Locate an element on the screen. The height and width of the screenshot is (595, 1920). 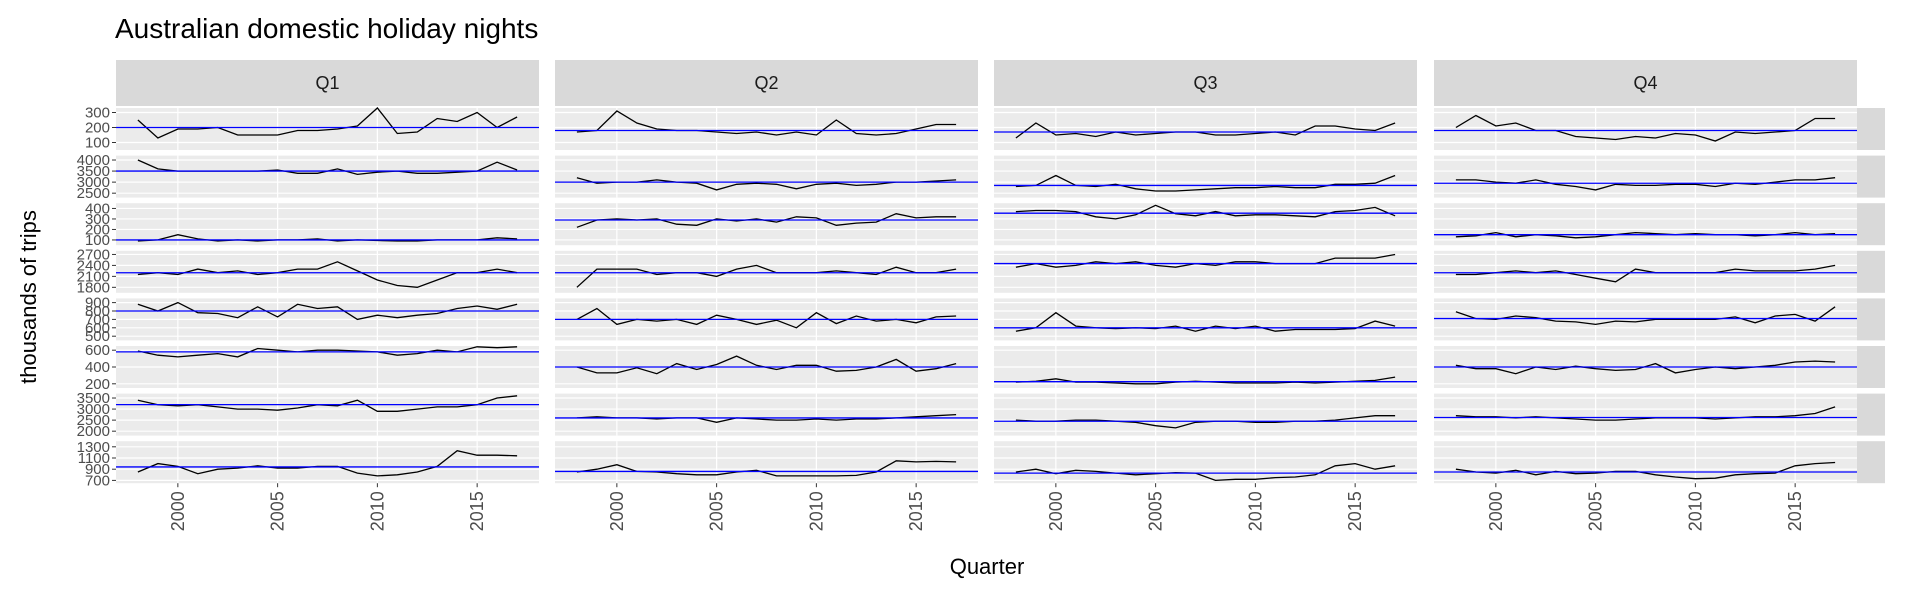
y-tick-label: 2700 is located at coordinates (93, 254).